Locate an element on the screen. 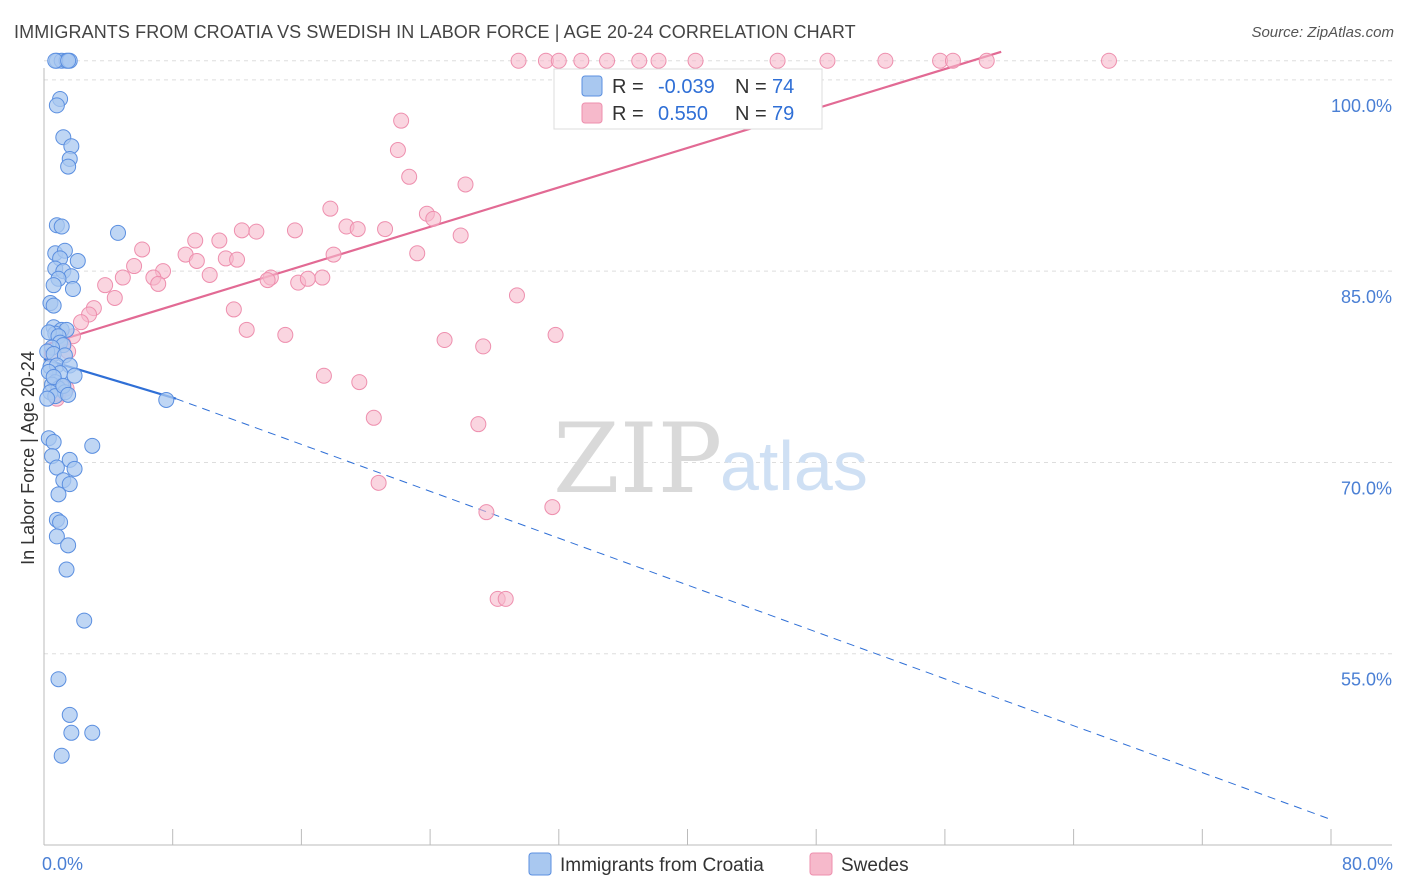 The height and width of the screenshot is (892, 1406). y-axis-label: In Labor Force | Age 20-24 is located at coordinates (28, 458).